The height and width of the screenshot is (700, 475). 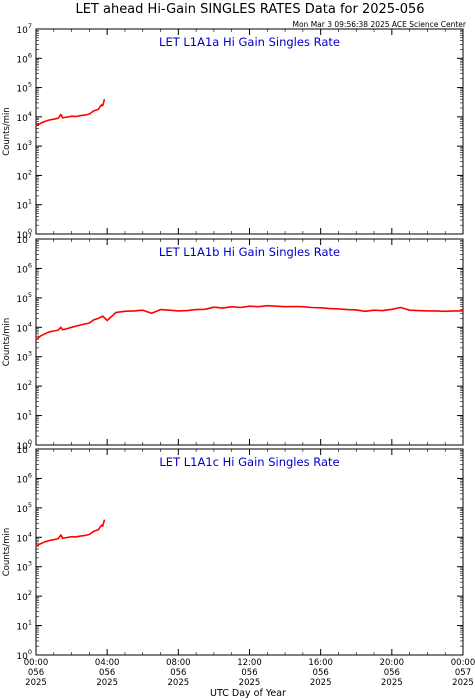 I want to click on x-tick-label-time: 04:00, so click(x=107, y=663).